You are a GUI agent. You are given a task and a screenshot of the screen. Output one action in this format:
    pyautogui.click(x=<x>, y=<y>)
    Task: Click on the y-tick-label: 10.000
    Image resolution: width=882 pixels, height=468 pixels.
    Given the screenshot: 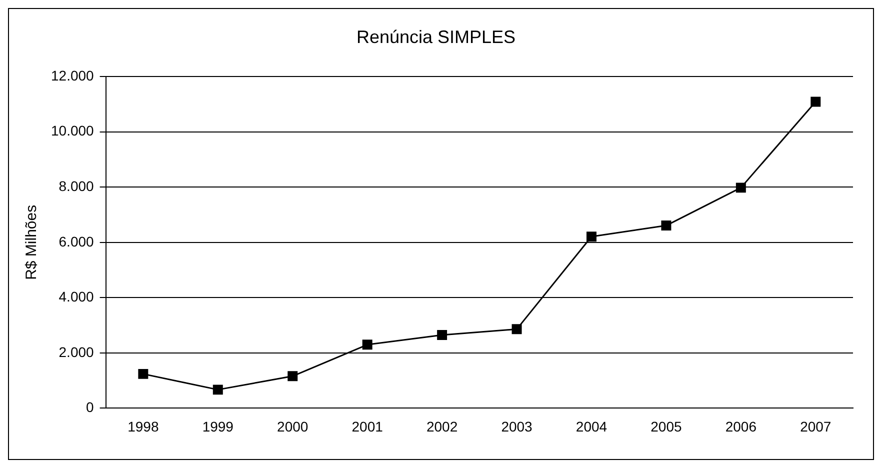 What is the action you would take?
    pyautogui.click(x=72, y=130)
    